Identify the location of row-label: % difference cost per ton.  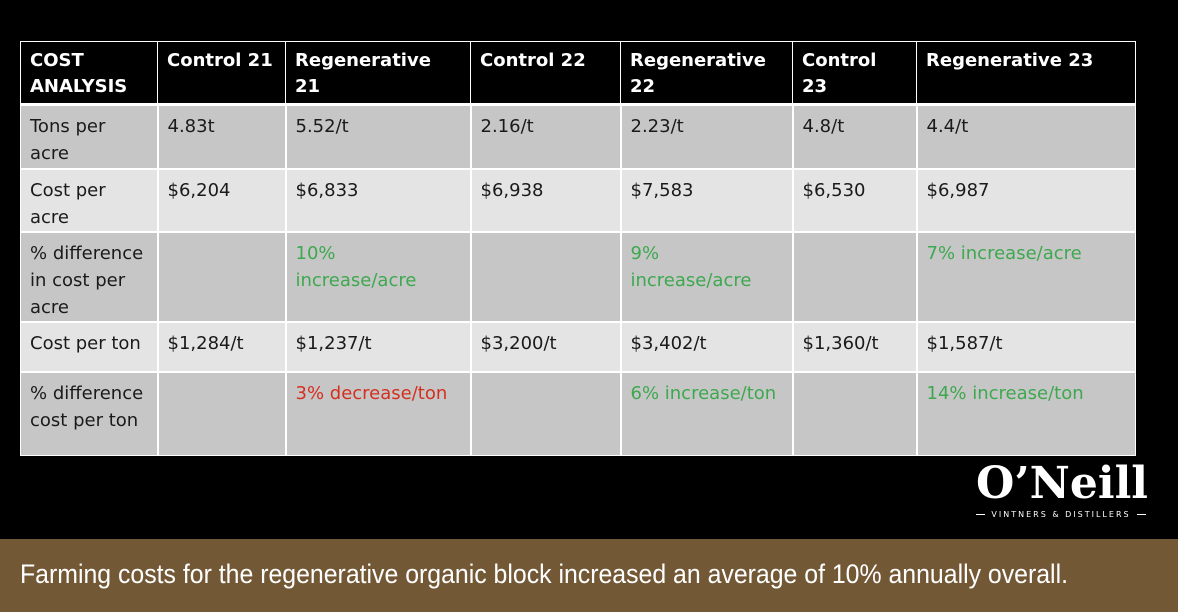
(89, 413).